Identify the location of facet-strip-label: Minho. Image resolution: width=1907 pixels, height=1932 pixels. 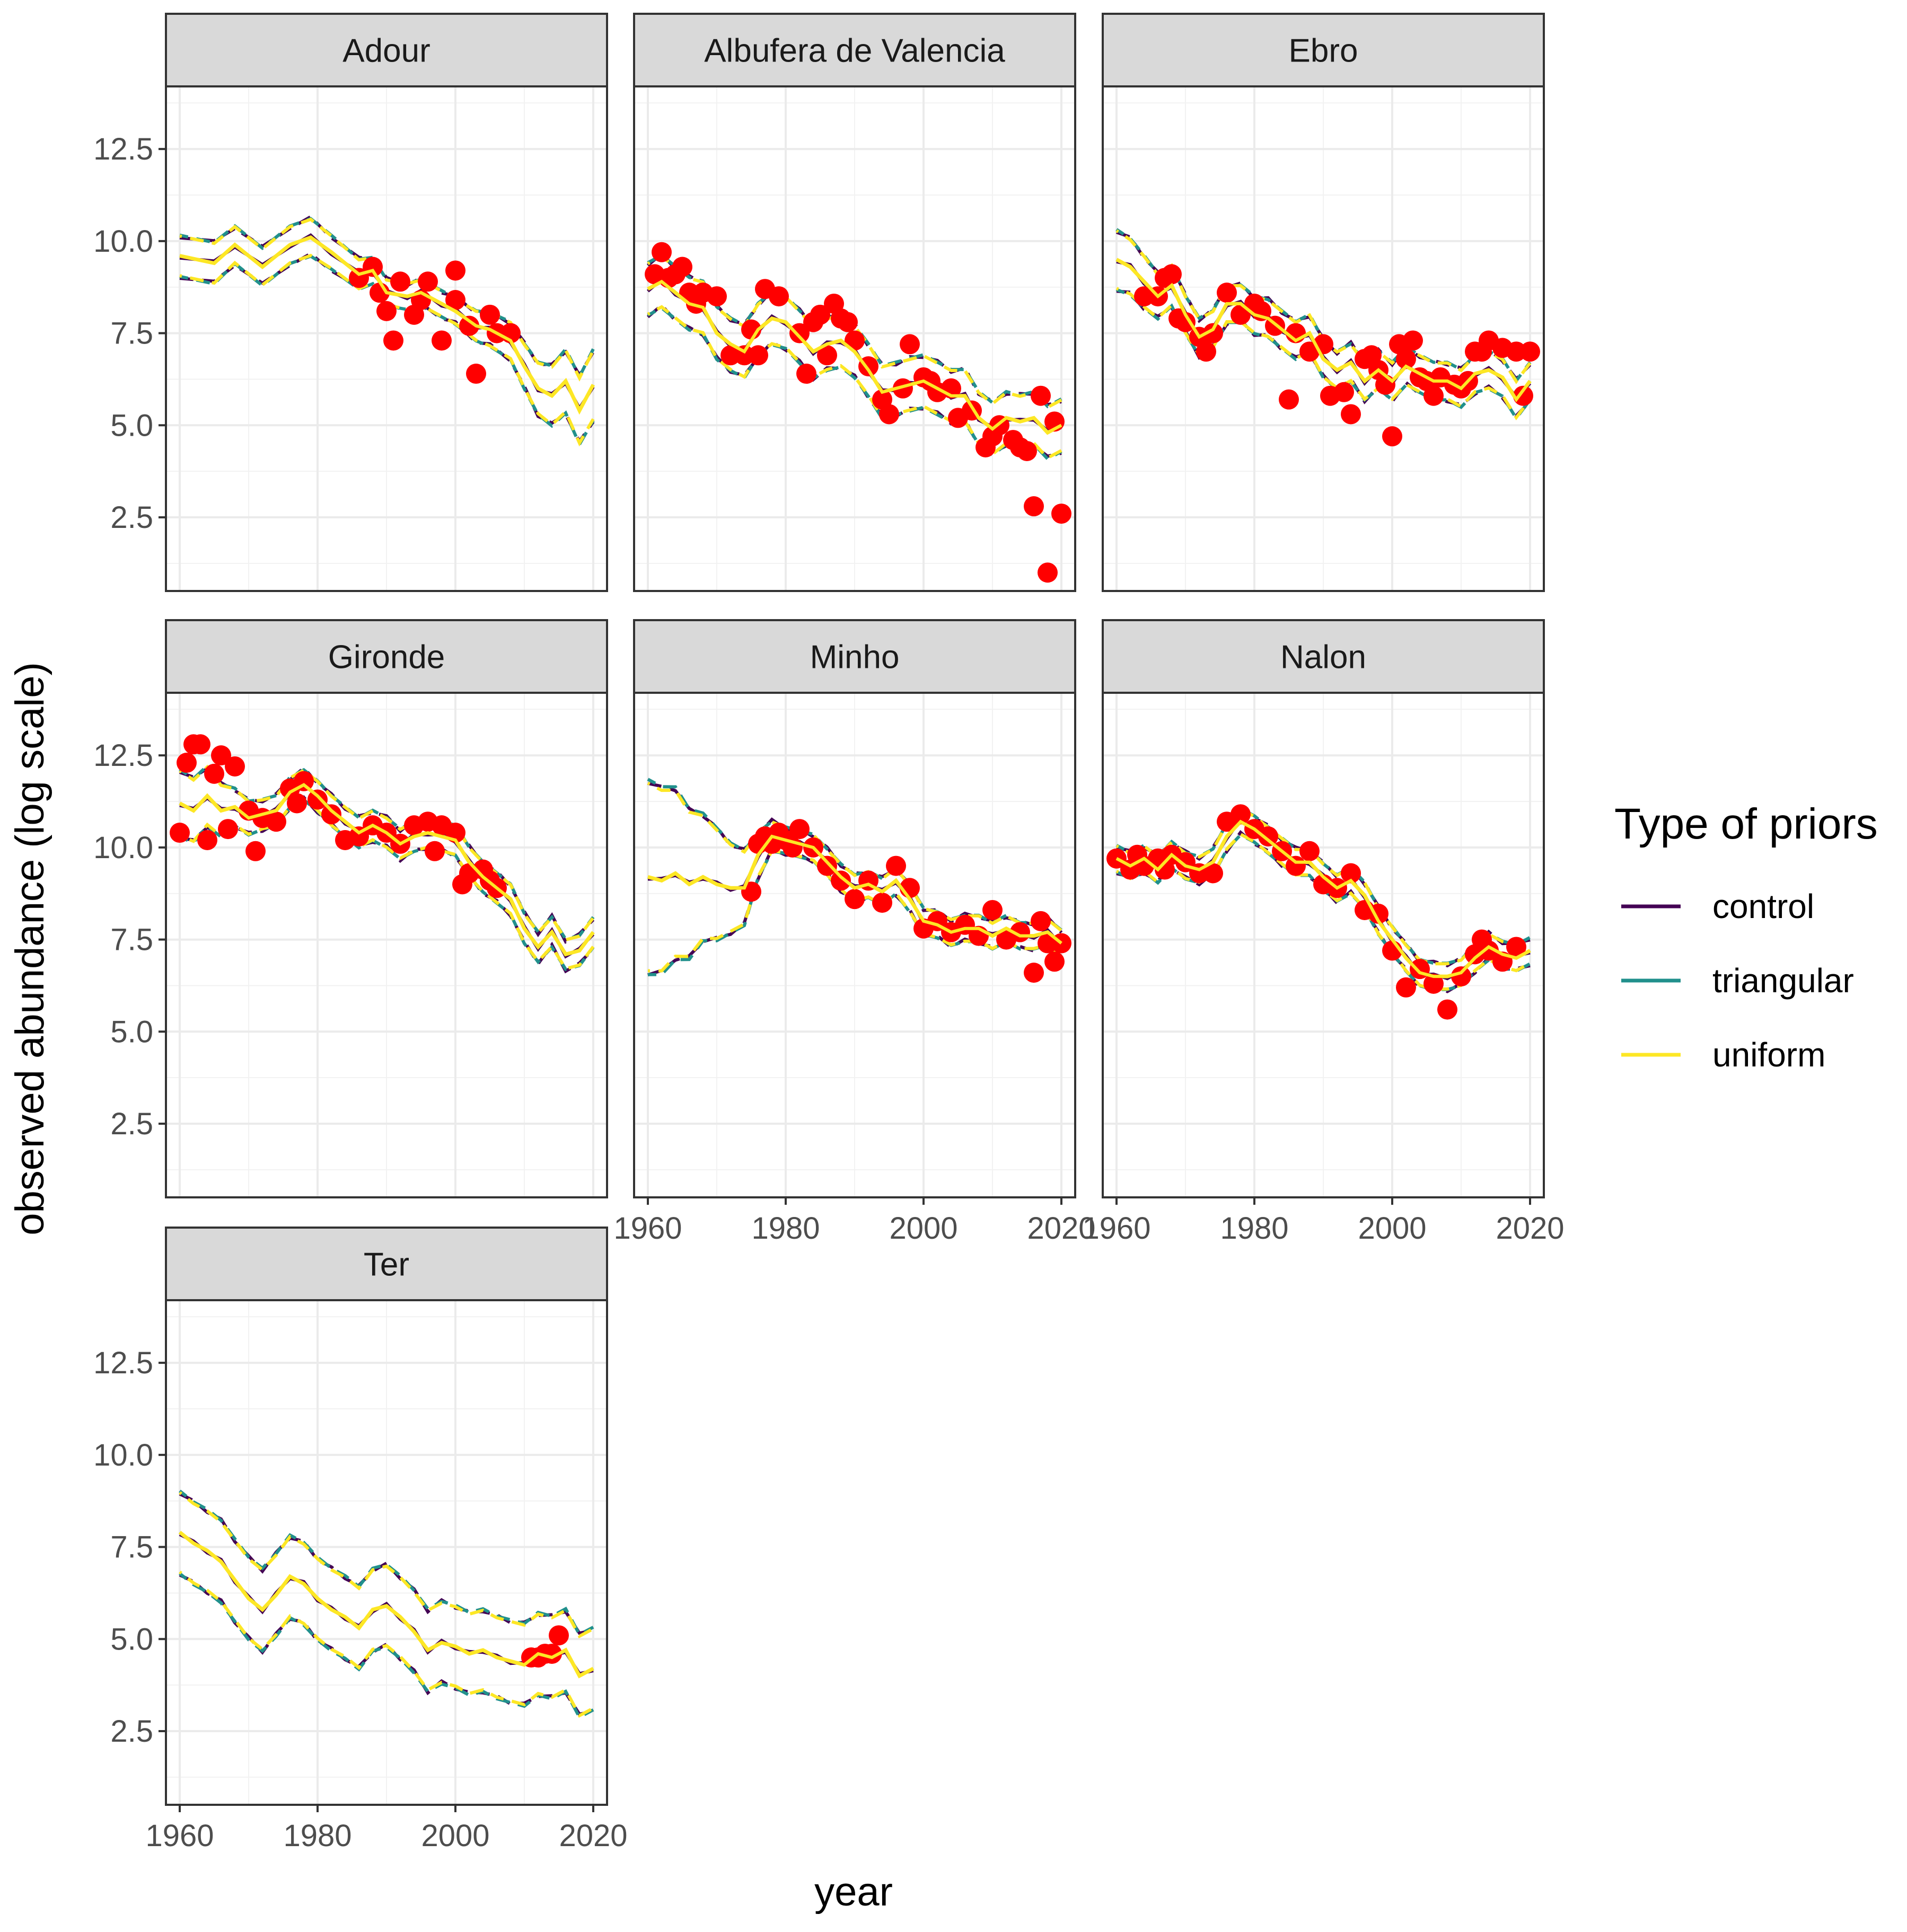
(855, 657).